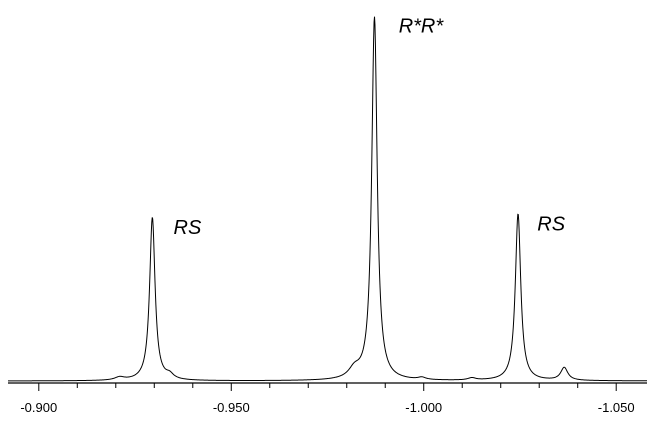 This screenshot has height=422, width=647. I want to click on x-tick-label: -1.050, so click(616, 407).